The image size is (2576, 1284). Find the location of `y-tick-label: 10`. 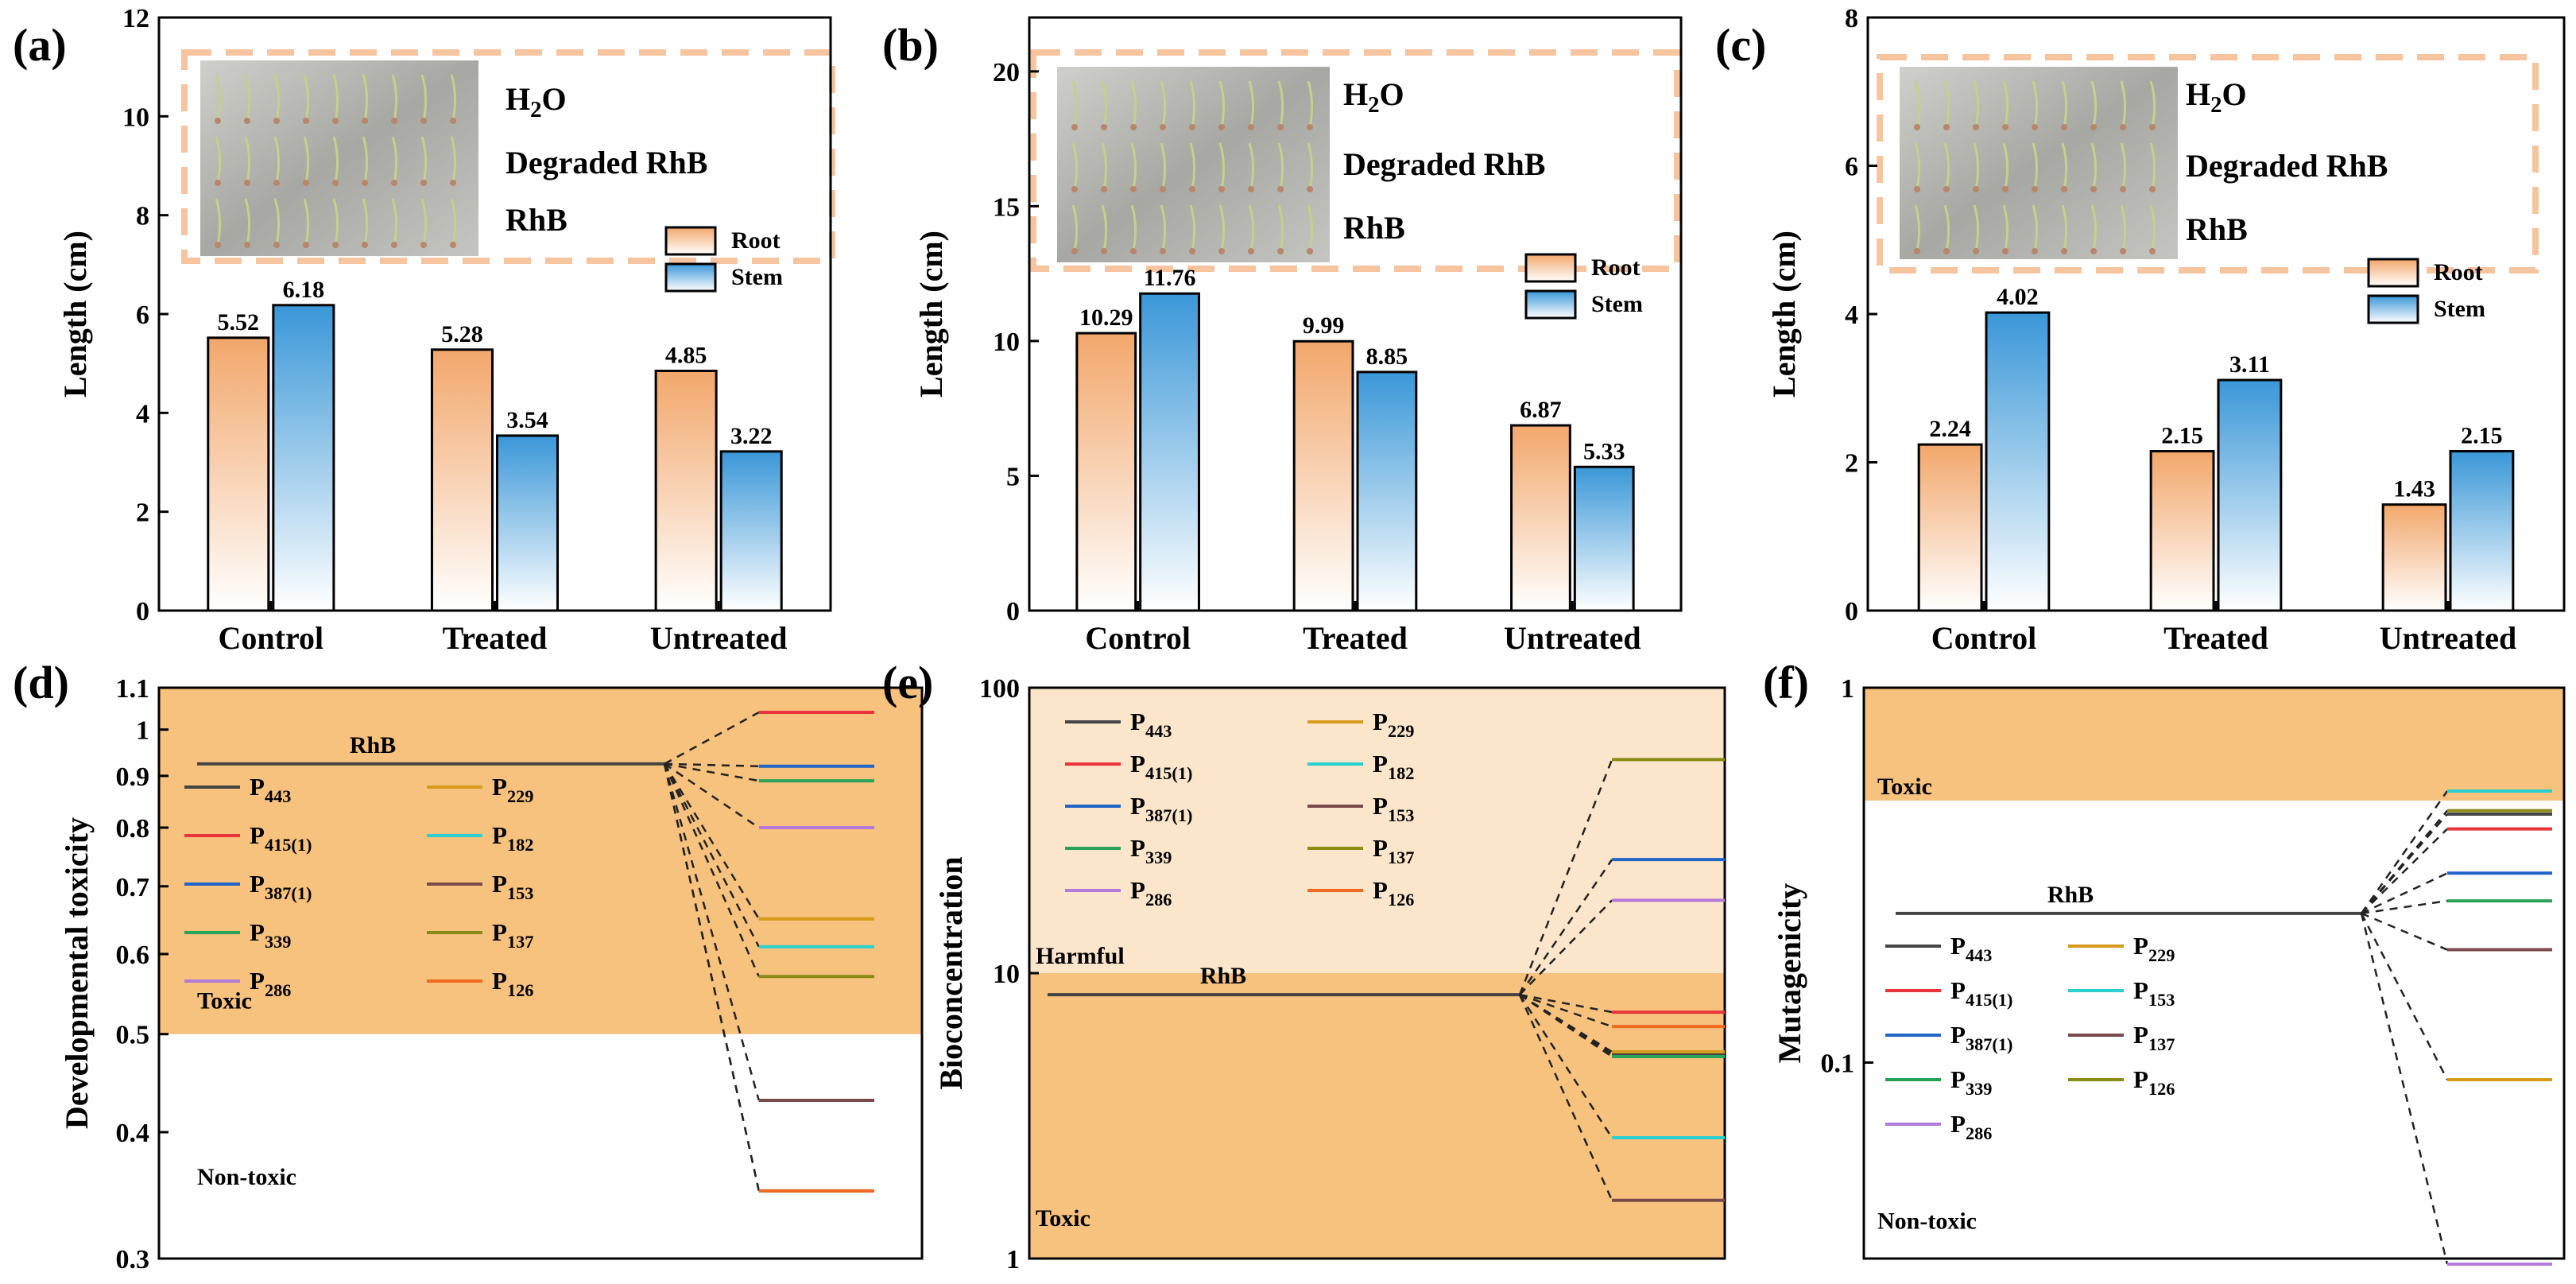

y-tick-label: 10 is located at coordinates (135, 117).